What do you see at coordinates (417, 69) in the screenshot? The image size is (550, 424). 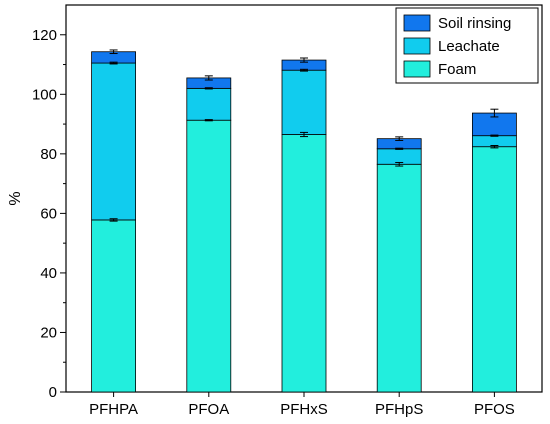 I see `legend-swatch-foam` at bounding box center [417, 69].